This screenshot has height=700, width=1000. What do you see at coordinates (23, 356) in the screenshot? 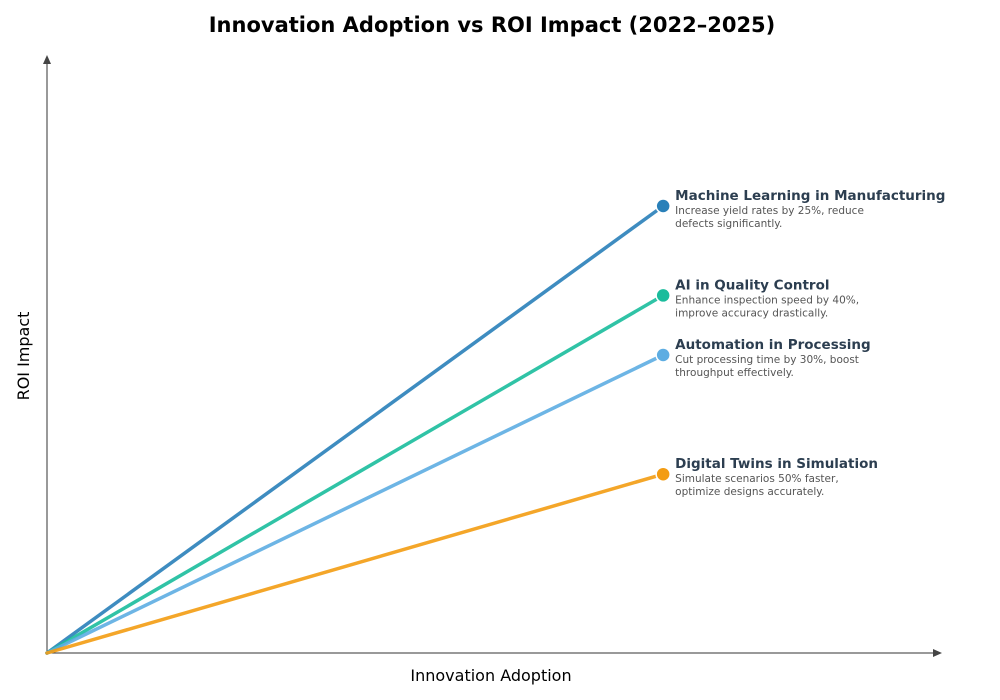
I see `y-axis-label: ROI Impact` at bounding box center [23, 356].